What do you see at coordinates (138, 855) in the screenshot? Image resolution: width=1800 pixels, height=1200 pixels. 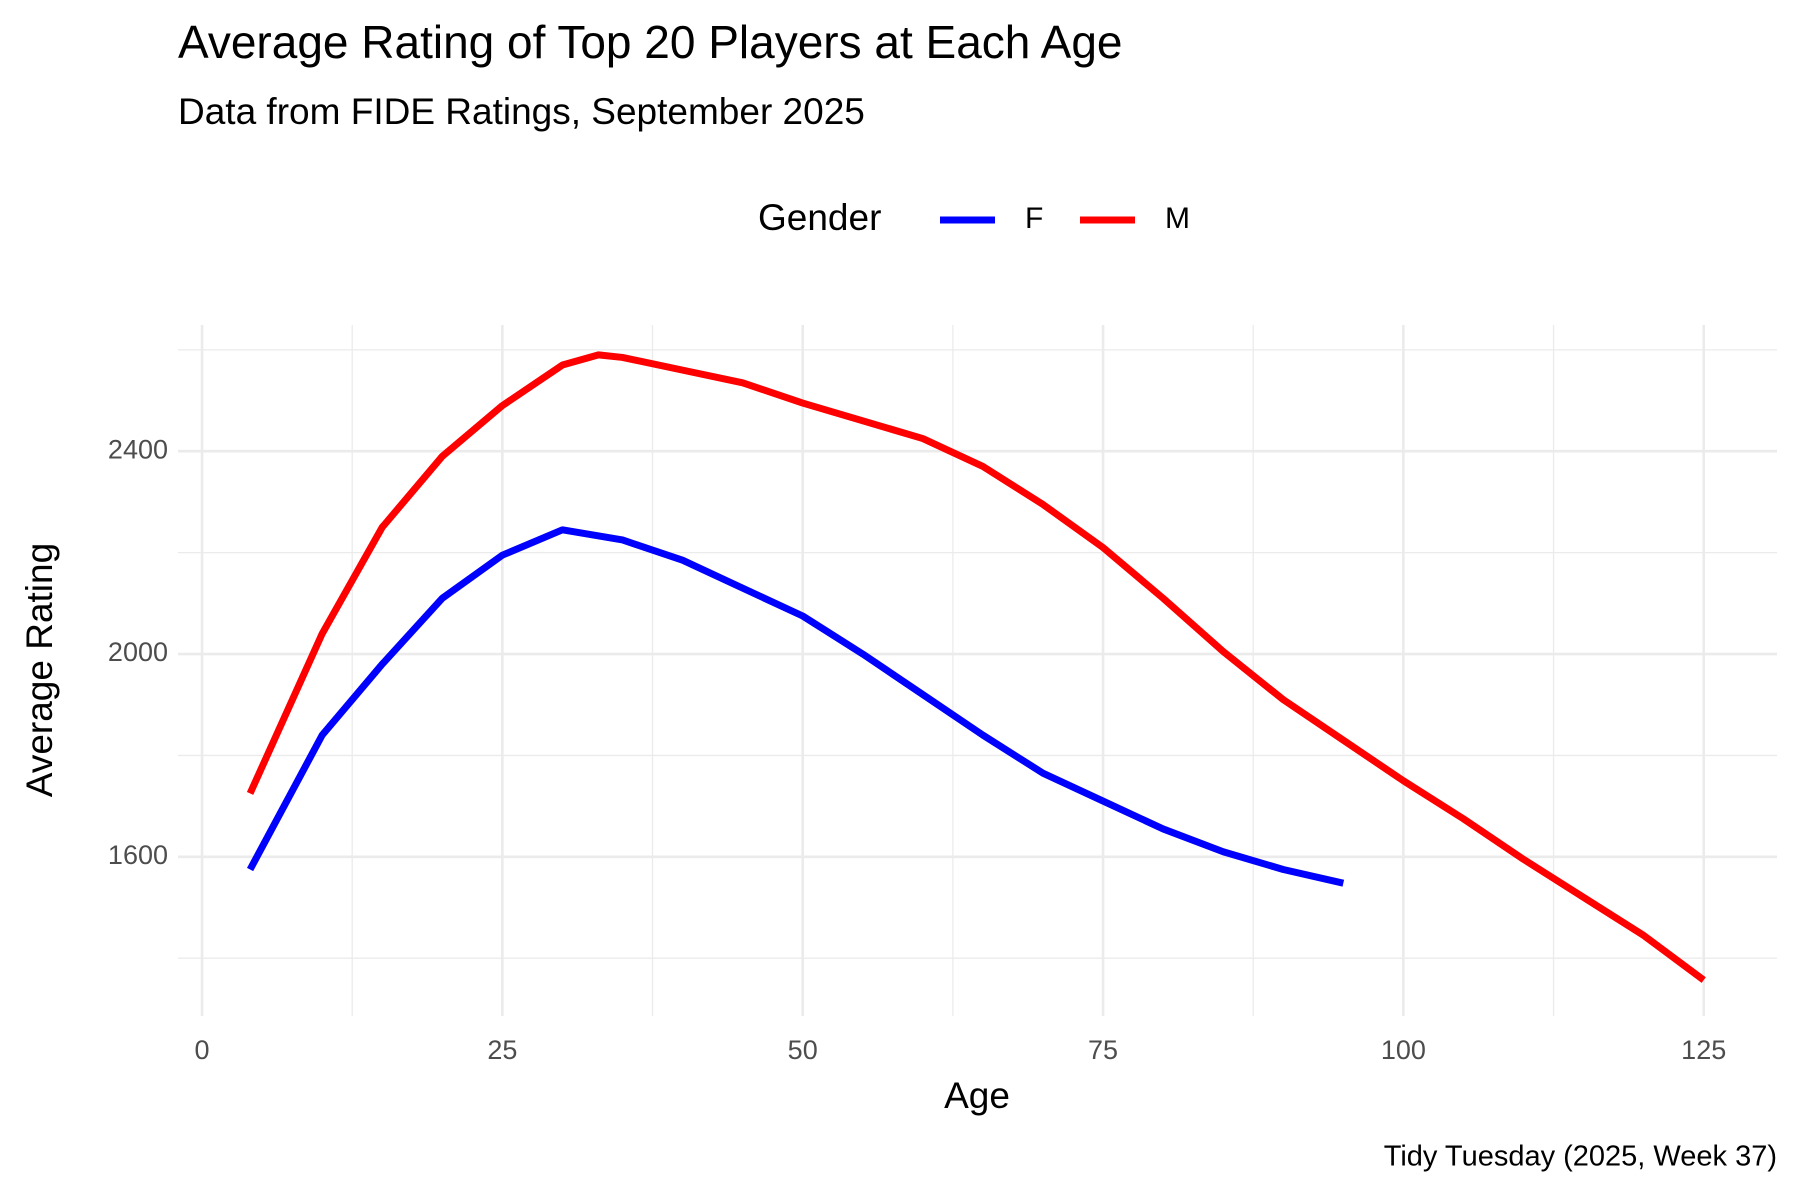 I see `y-tick-label: 1600` at bounding box center [138, 855].